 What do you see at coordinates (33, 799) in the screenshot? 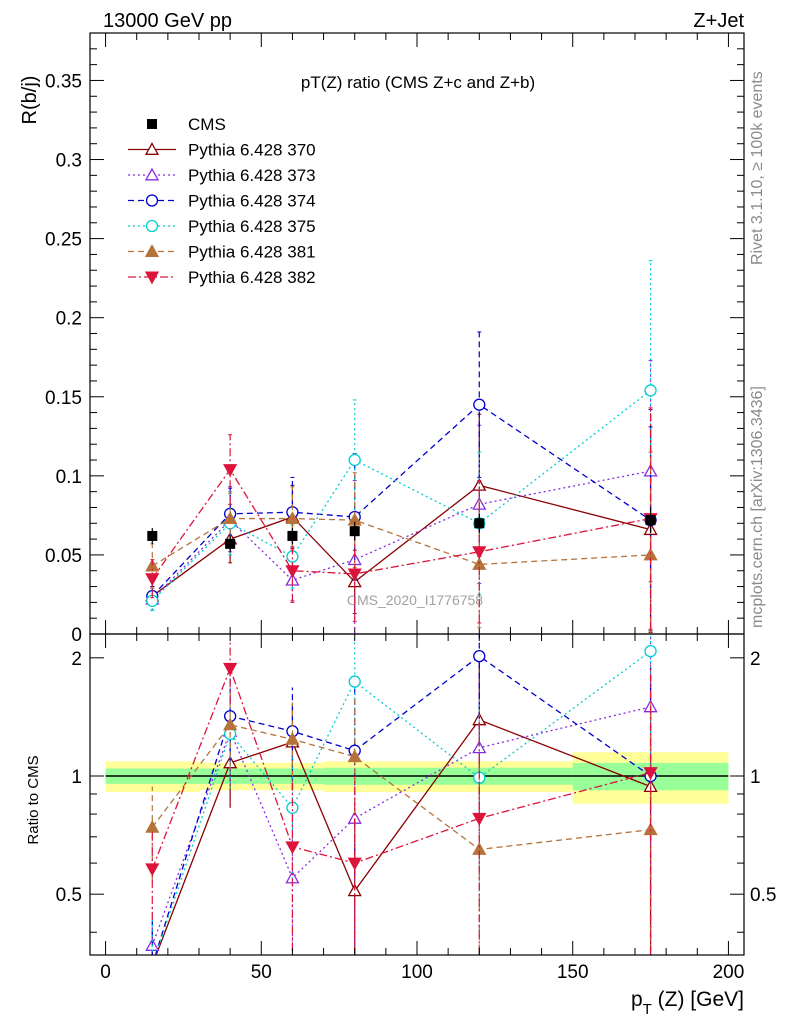
I see `ratio-ylabel: Ratio to CMS` at bounding box center [33, 799].